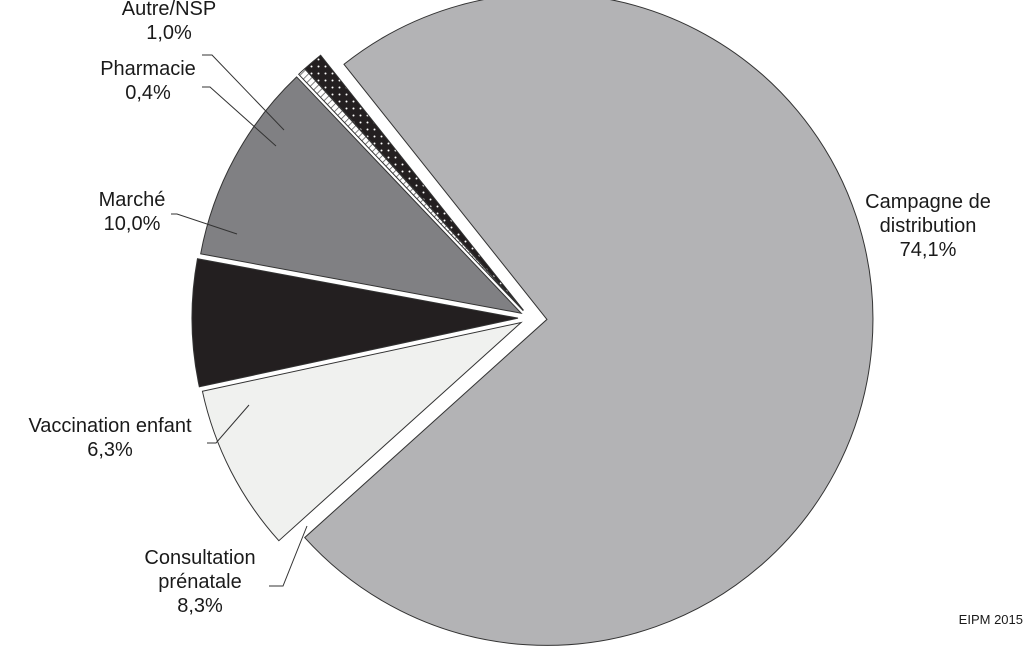  What do you see at coordinates (132, 200) in the screenshot?
I see `slice-name: Marché` at bounding box center [132, 200].